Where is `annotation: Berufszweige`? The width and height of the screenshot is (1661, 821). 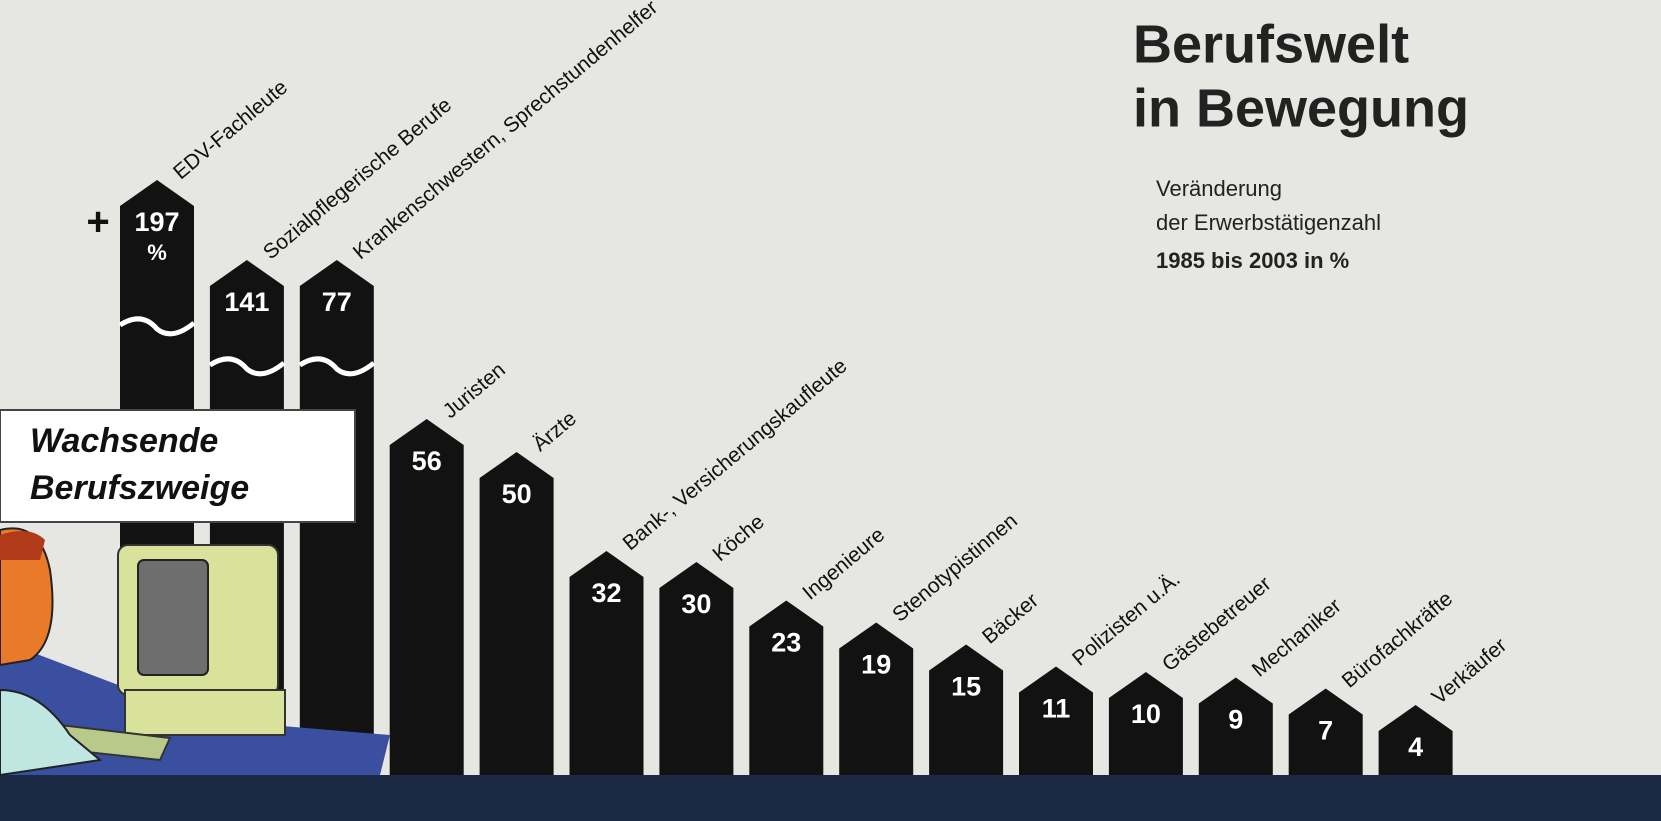 annotation: Berufszweige is located at coordinates (139, 488).